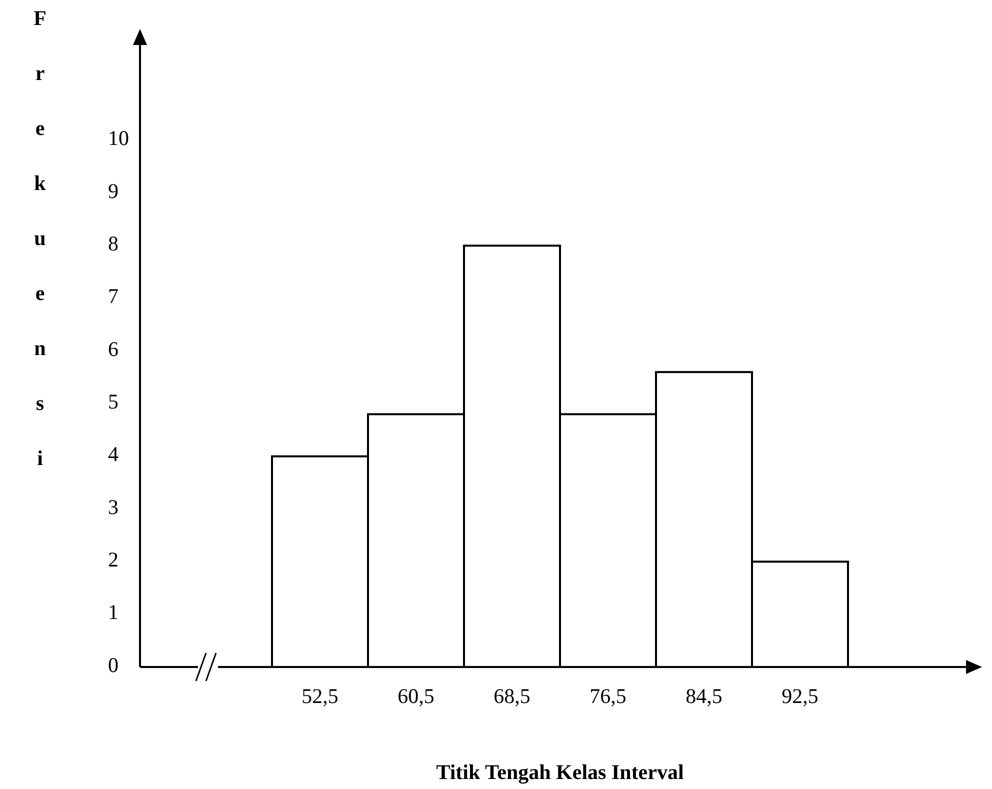  I want to click on y-tick-label: 9, so click(113, 190).